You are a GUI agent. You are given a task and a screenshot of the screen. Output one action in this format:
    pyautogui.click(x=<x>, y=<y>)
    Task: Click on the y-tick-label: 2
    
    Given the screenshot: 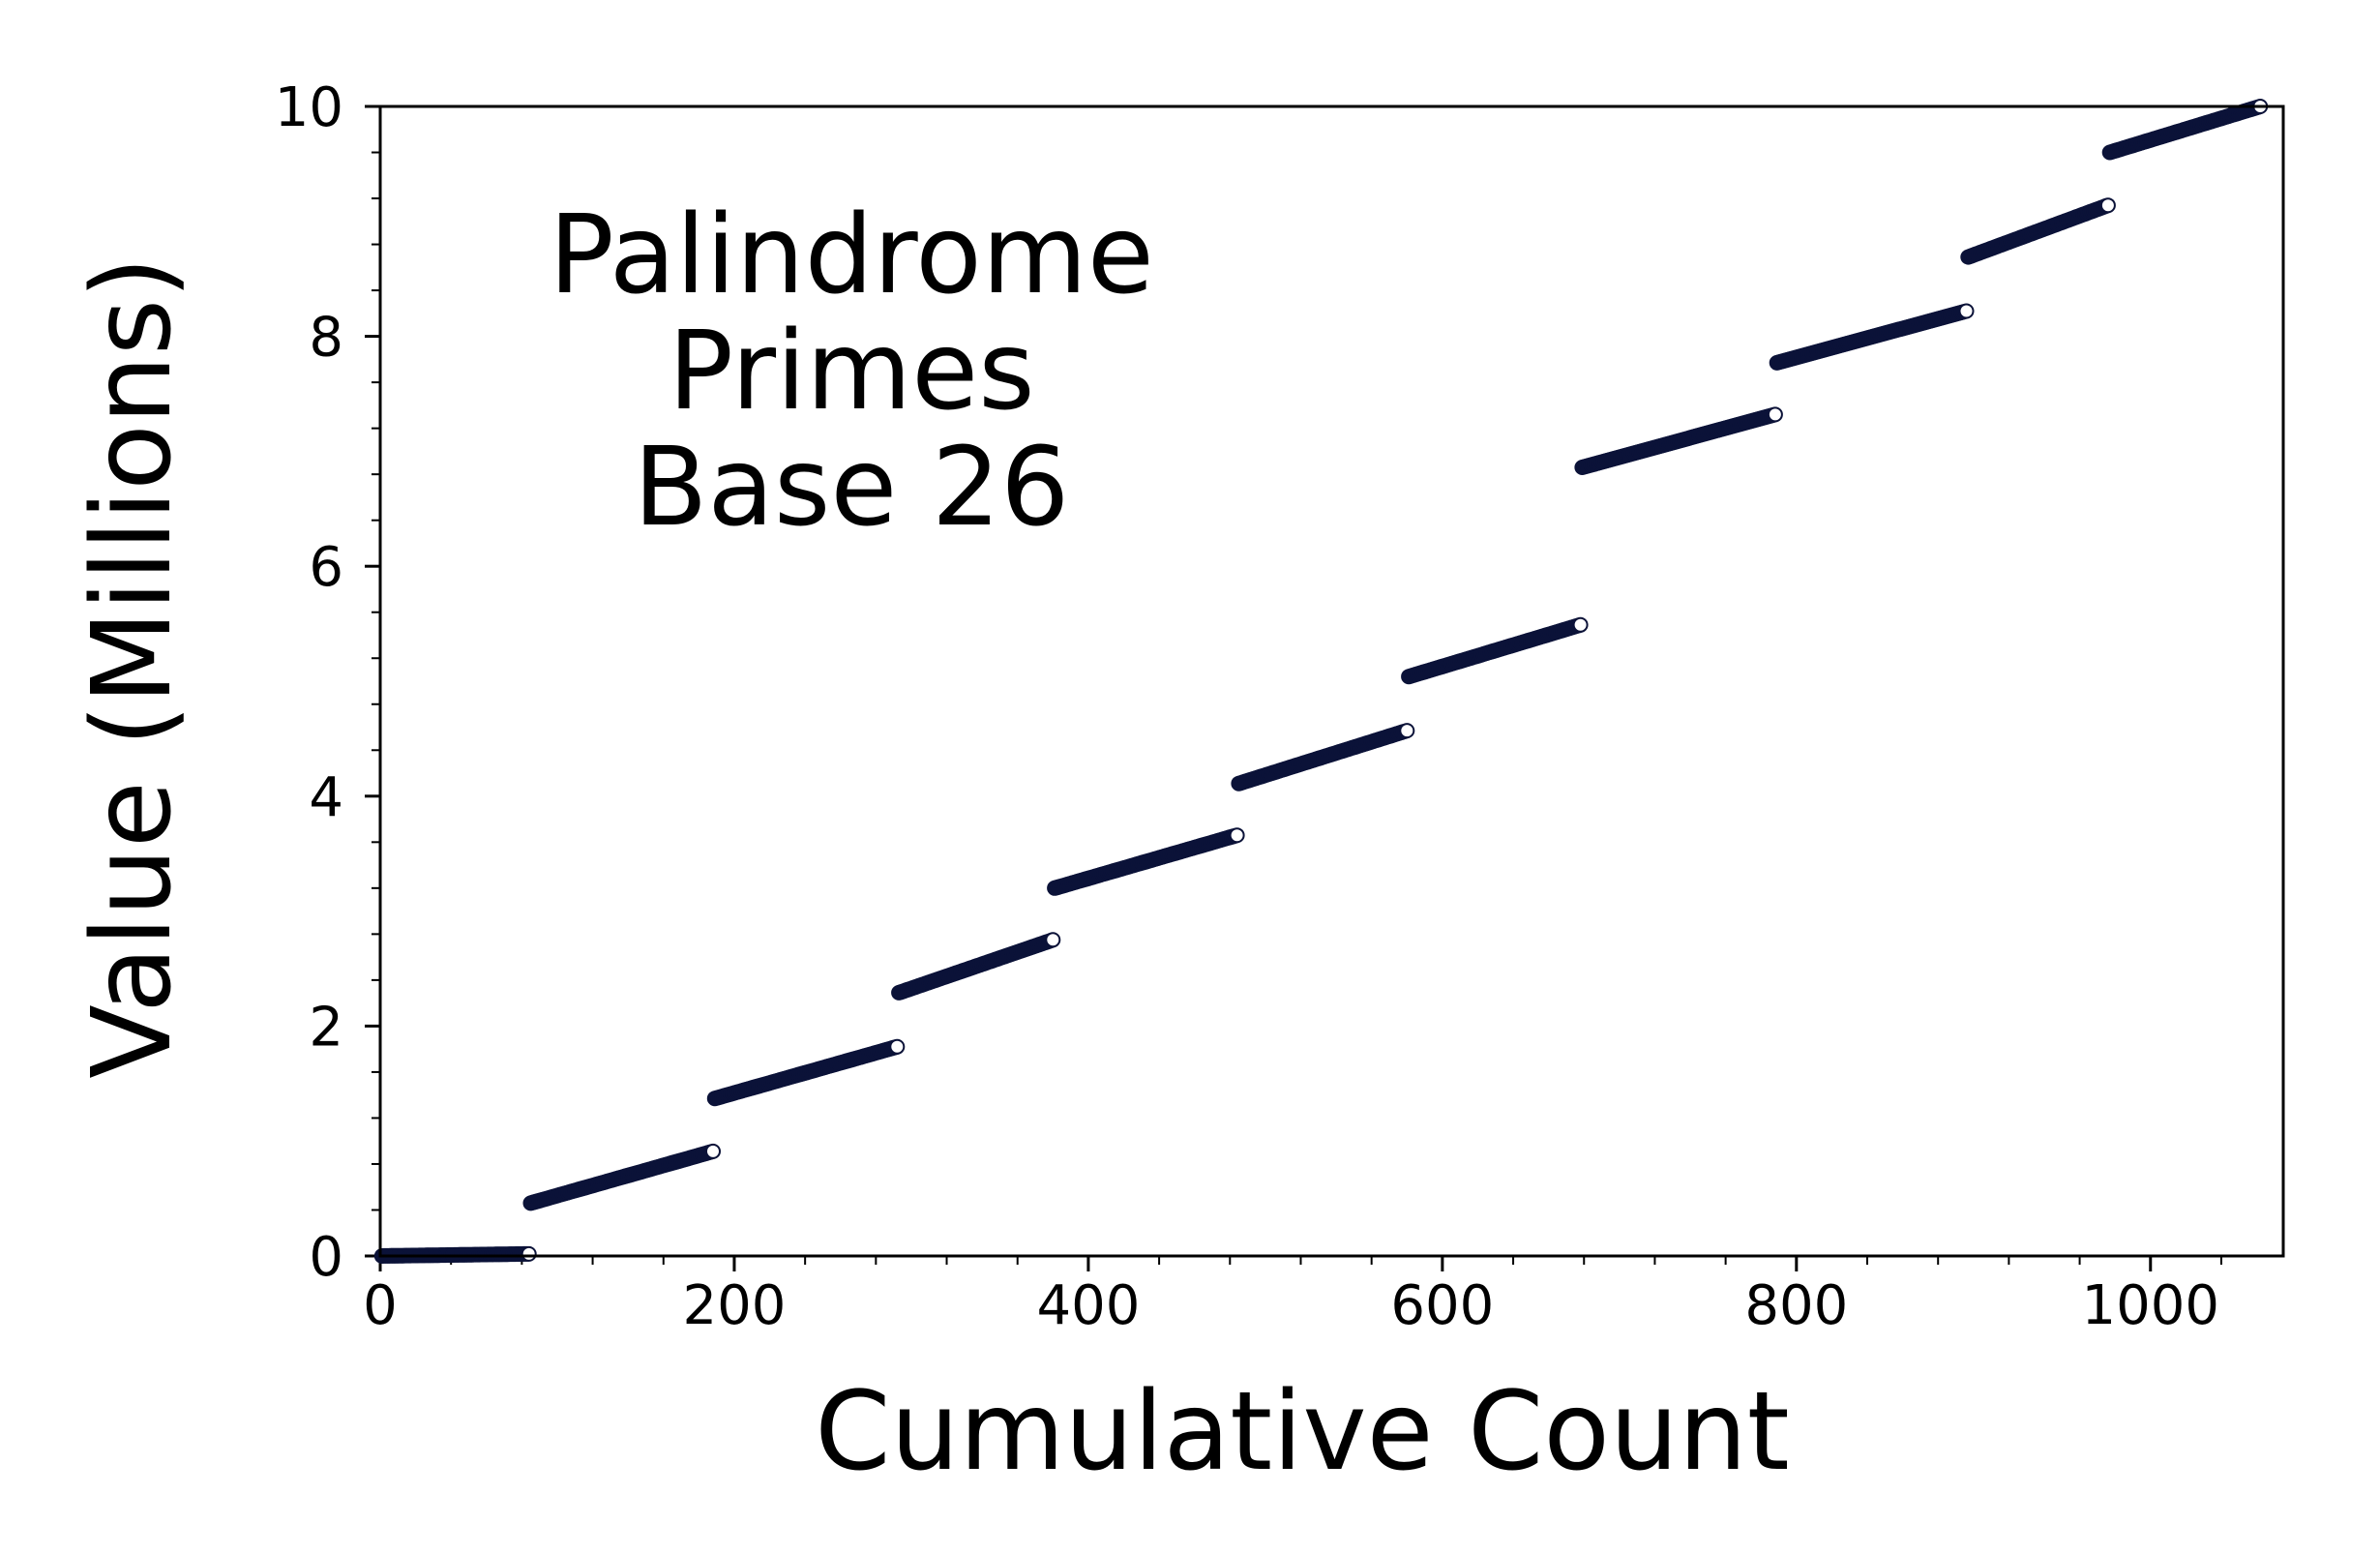 What is the action you would take?
    pyautogui.click(x=326, y=1027)
    